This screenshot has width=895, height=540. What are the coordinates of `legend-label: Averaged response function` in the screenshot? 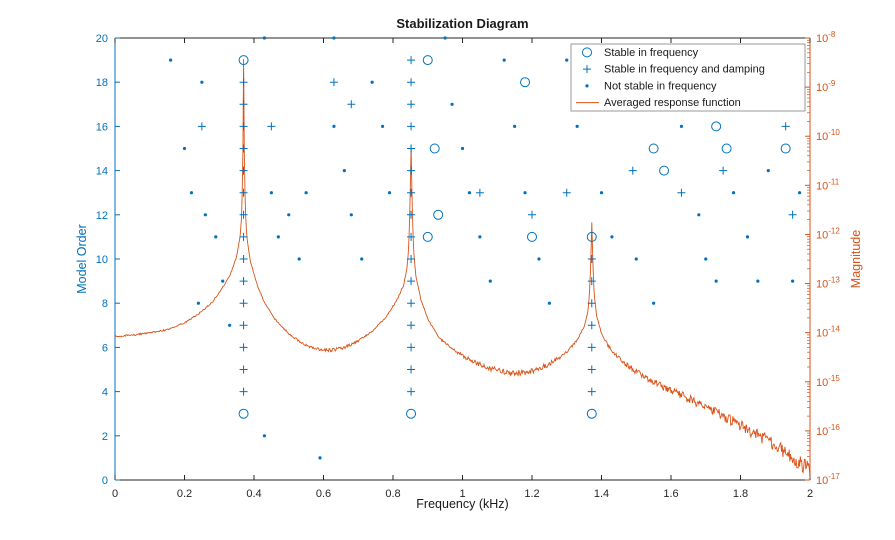 It's located at (672, 103).